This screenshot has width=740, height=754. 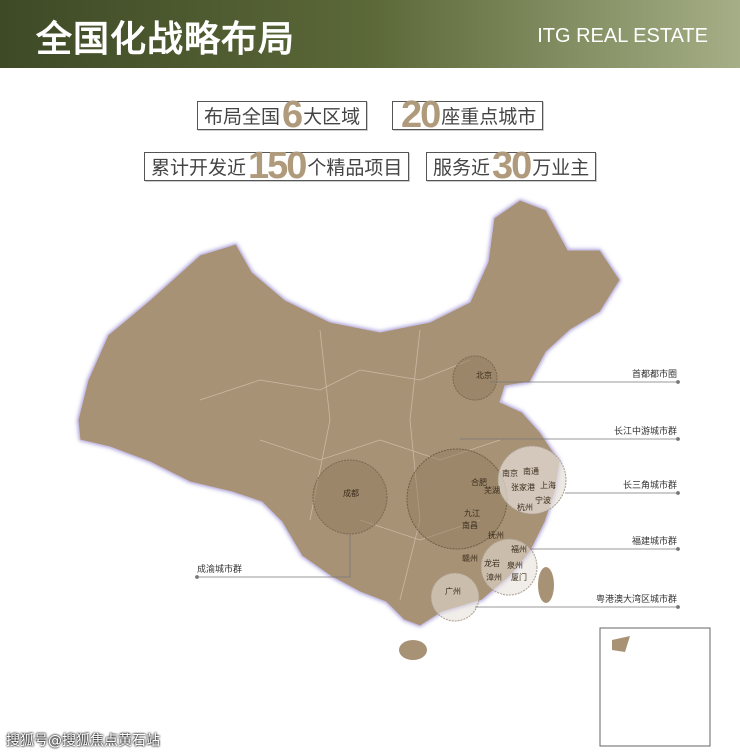 I want to click on city-hangzhou: 杭州, so click(x=525, y=507).